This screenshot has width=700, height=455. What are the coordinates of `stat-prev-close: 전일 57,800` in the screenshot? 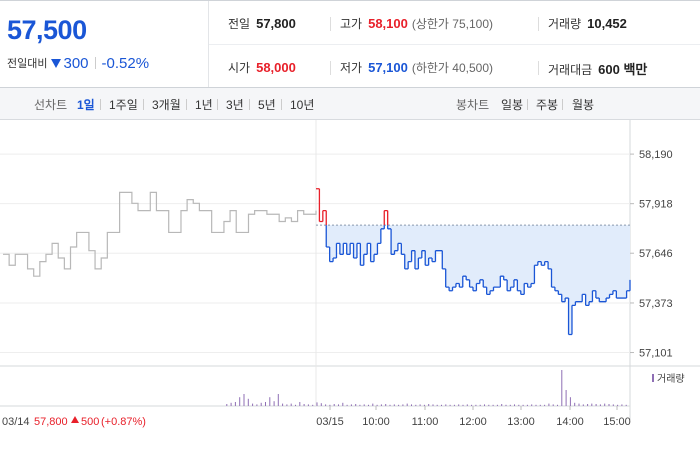 It's located at (262, 23).